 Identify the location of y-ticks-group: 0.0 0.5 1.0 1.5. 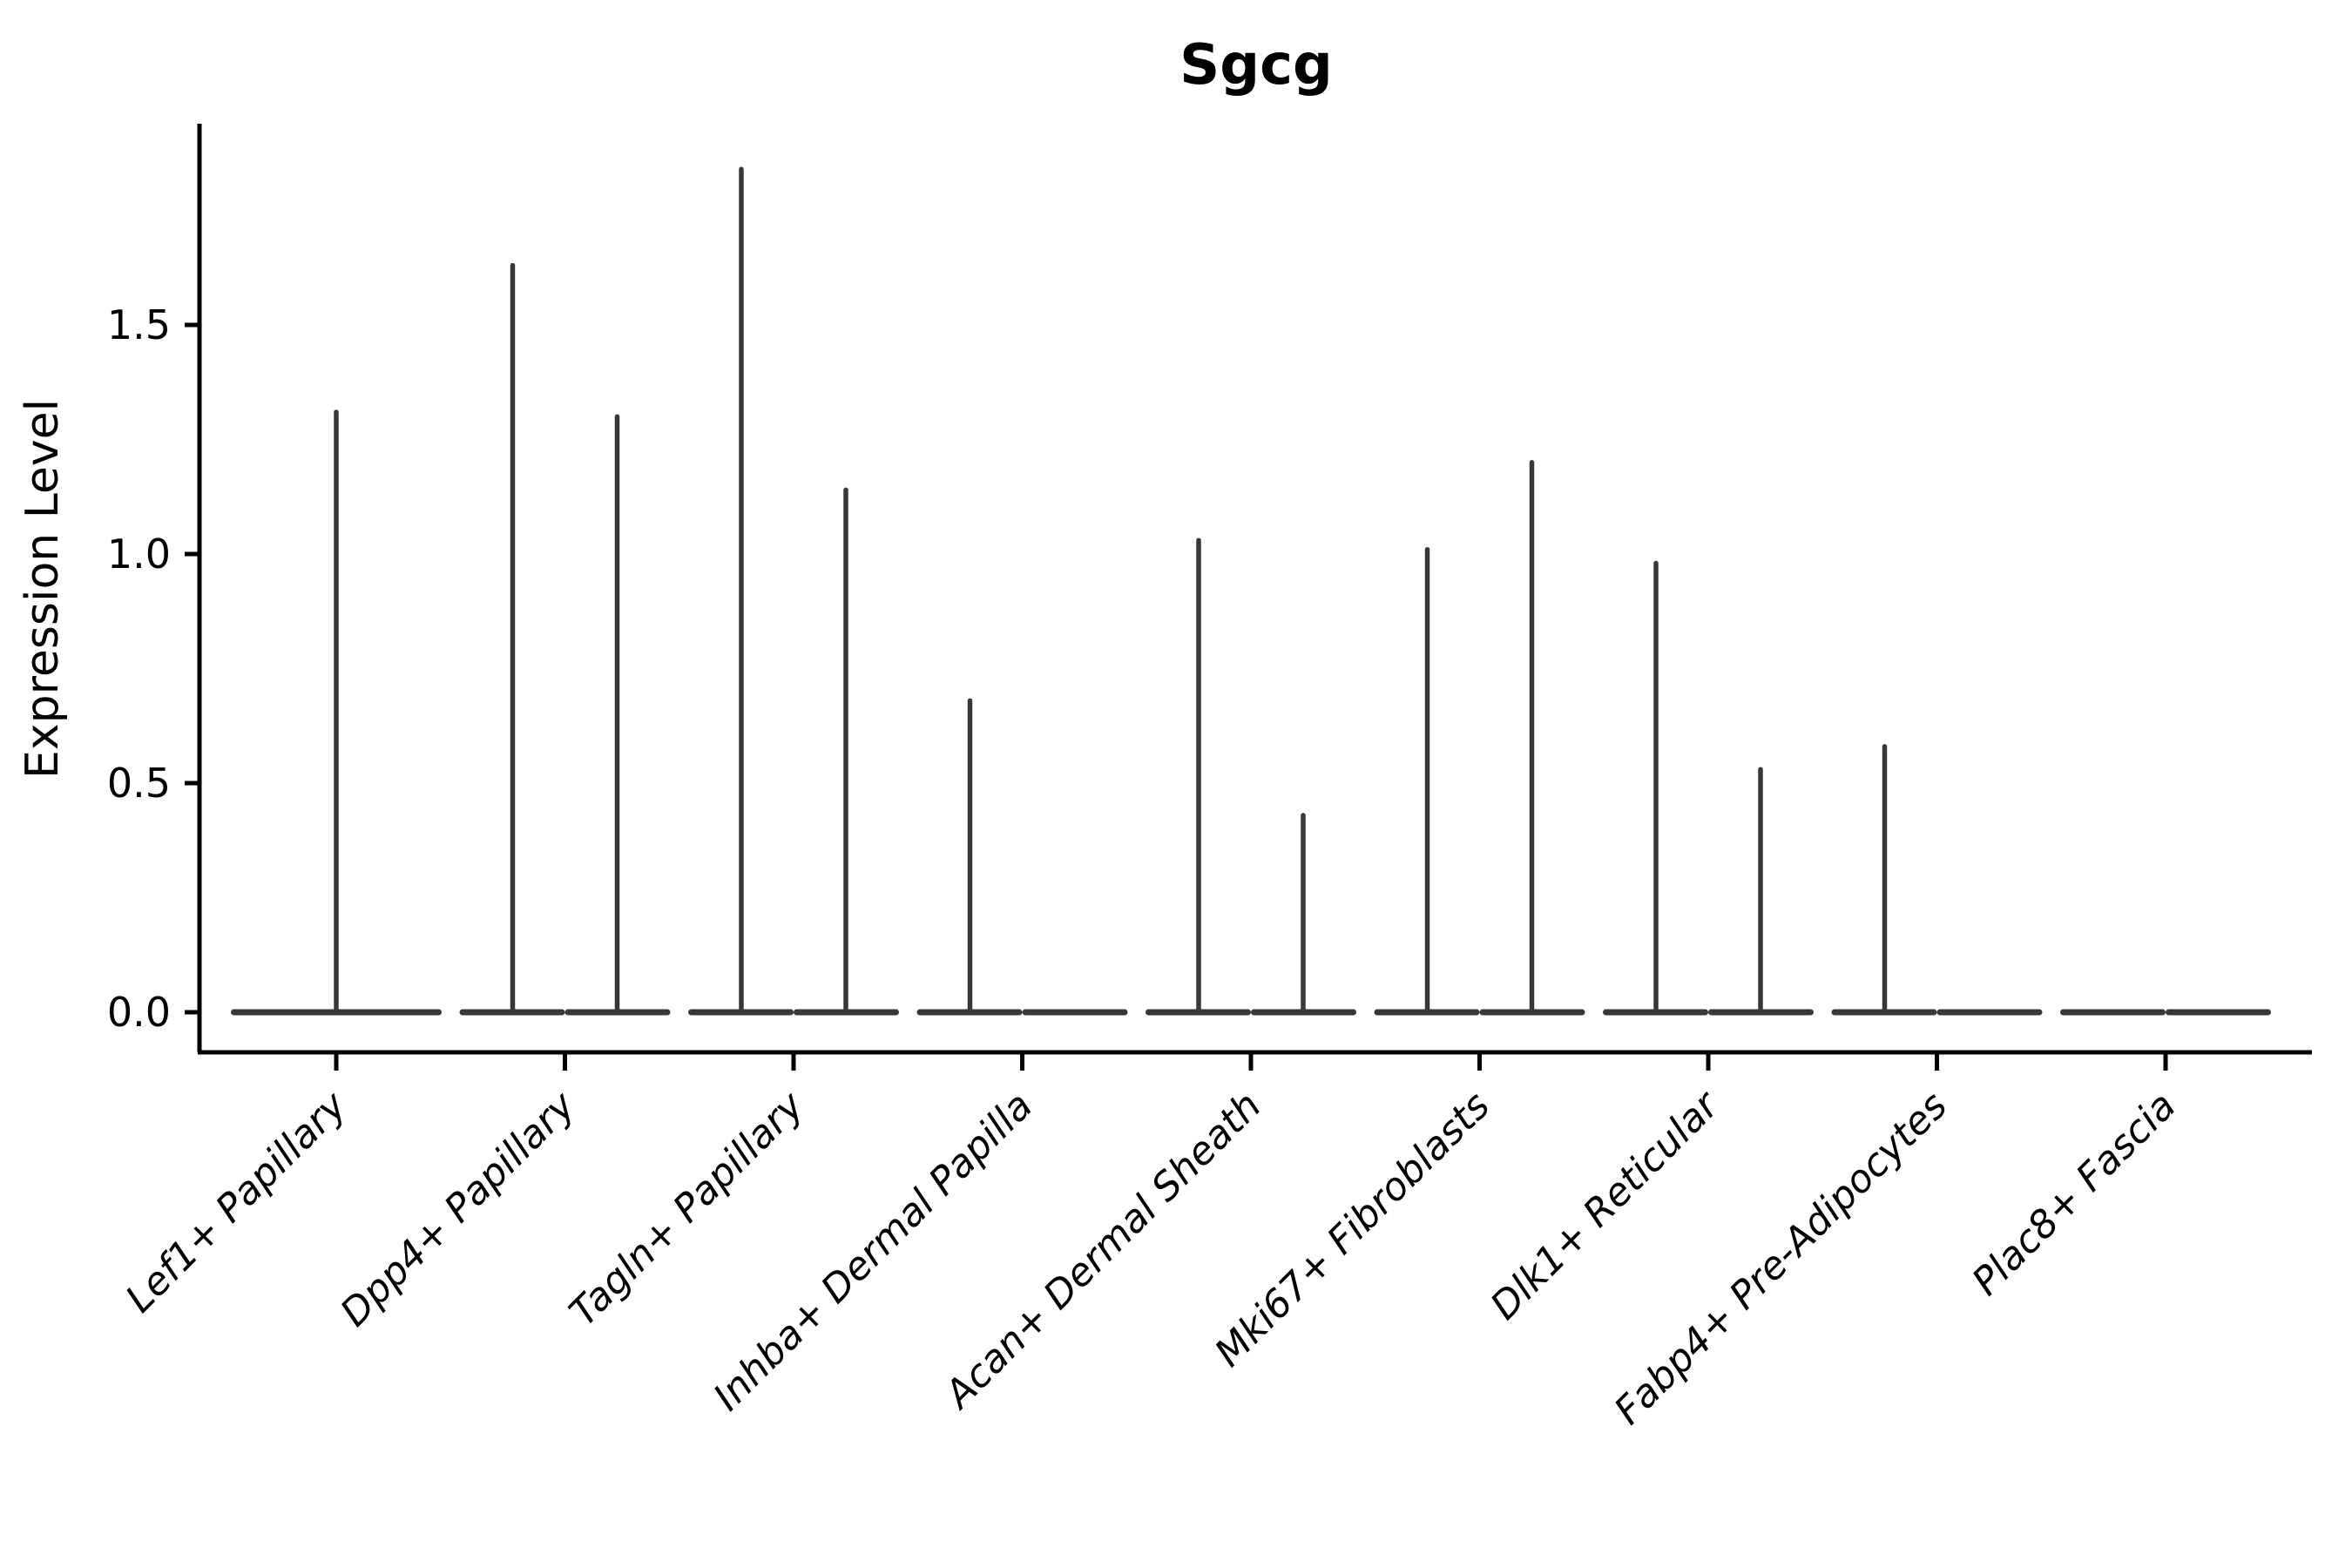
(153, 668).